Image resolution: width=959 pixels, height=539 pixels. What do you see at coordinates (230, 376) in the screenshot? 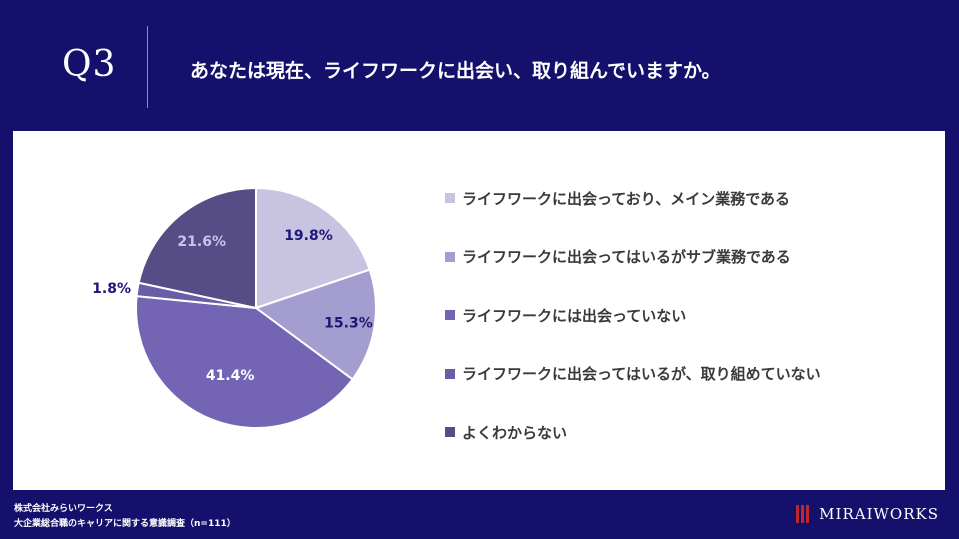
I see `pie-label-3: 41.4%` at bounding box center [230, 376].